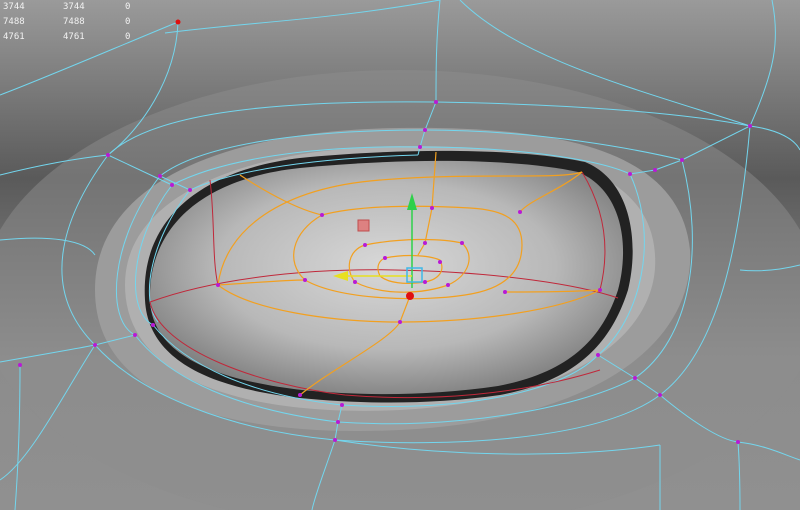 This screenshot has width=800, height=510. I want to click on selected-vertex, so click(178, 22).